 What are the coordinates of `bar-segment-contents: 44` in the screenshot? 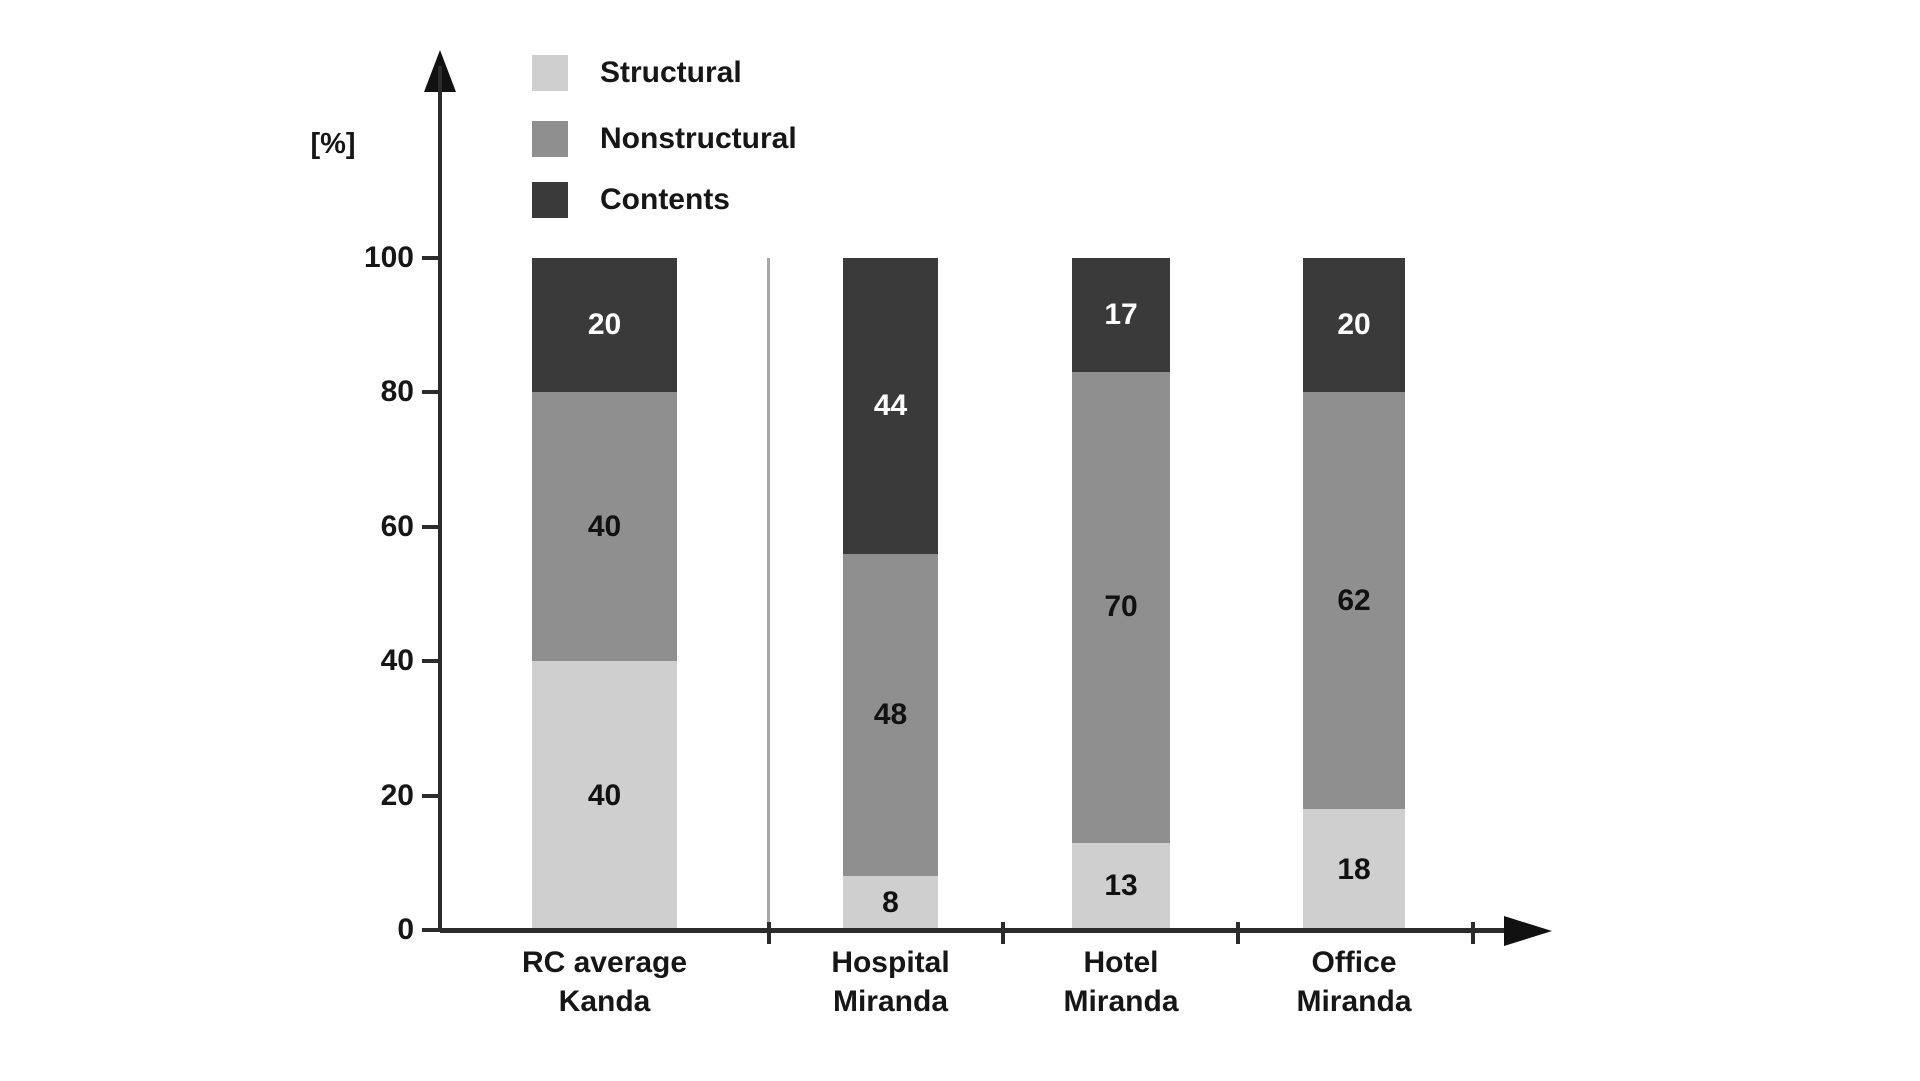 It's located at (890, 406).